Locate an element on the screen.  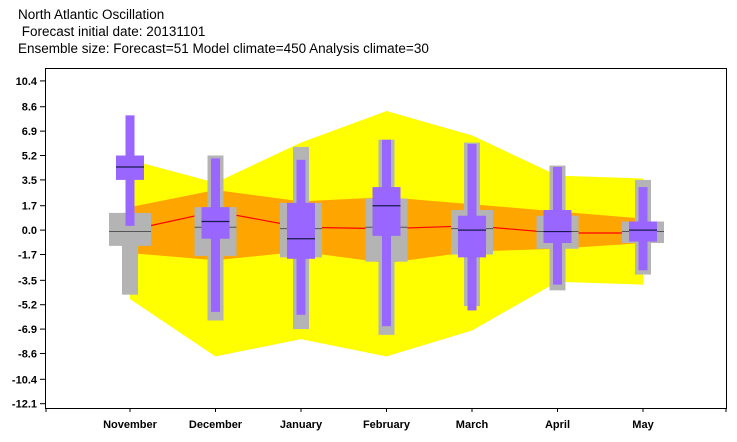
y-tick-label: -12.1 is located at coordinates (24, 405).